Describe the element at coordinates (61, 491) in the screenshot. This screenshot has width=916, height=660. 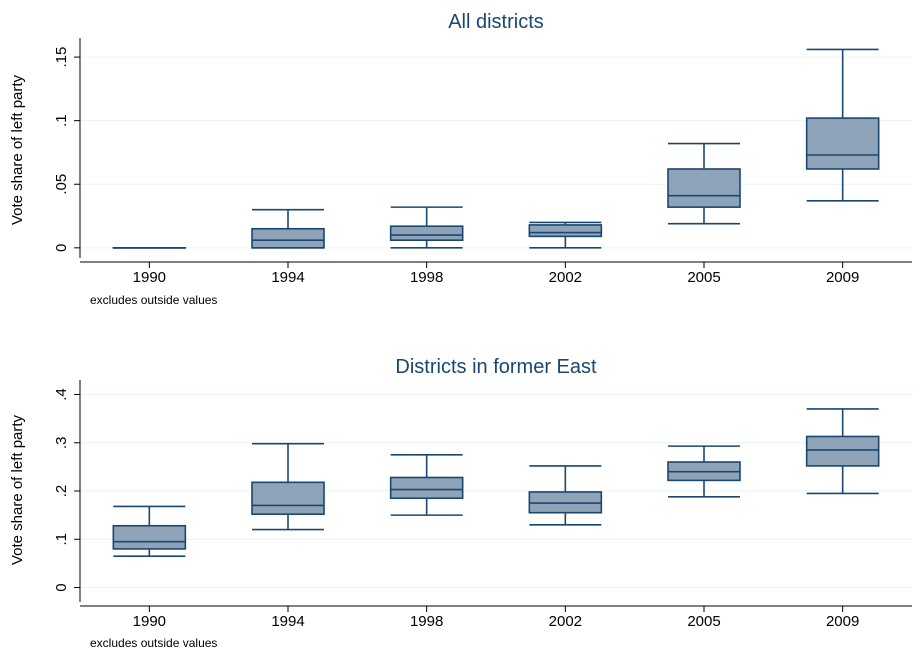
I see `y-tick-label: .2` at that location.